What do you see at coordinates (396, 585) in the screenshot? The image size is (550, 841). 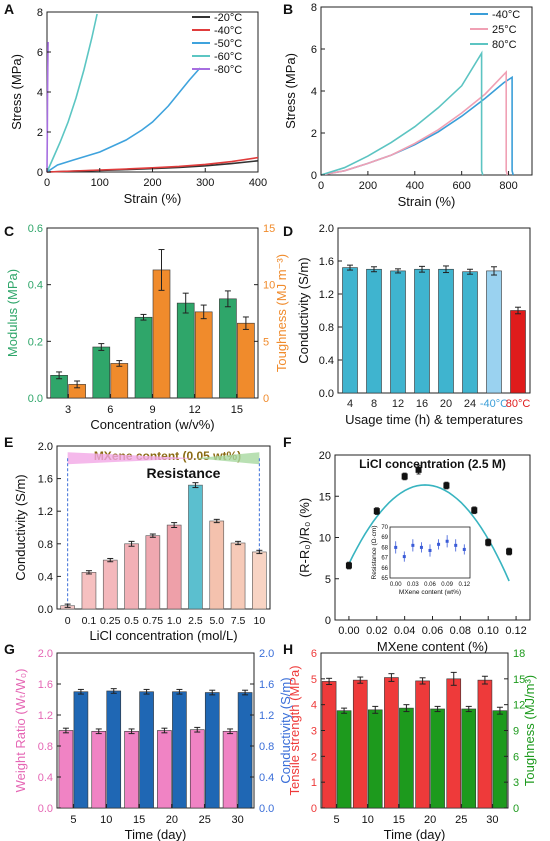 I see `inset-x-tick-label: 0.00` at bounding box center [396, 585].